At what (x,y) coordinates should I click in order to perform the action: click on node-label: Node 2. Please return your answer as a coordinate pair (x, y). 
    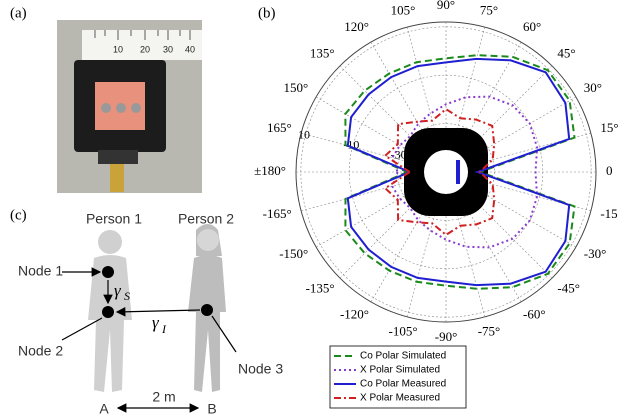
    Looking at the image, I should click on (40, 351).